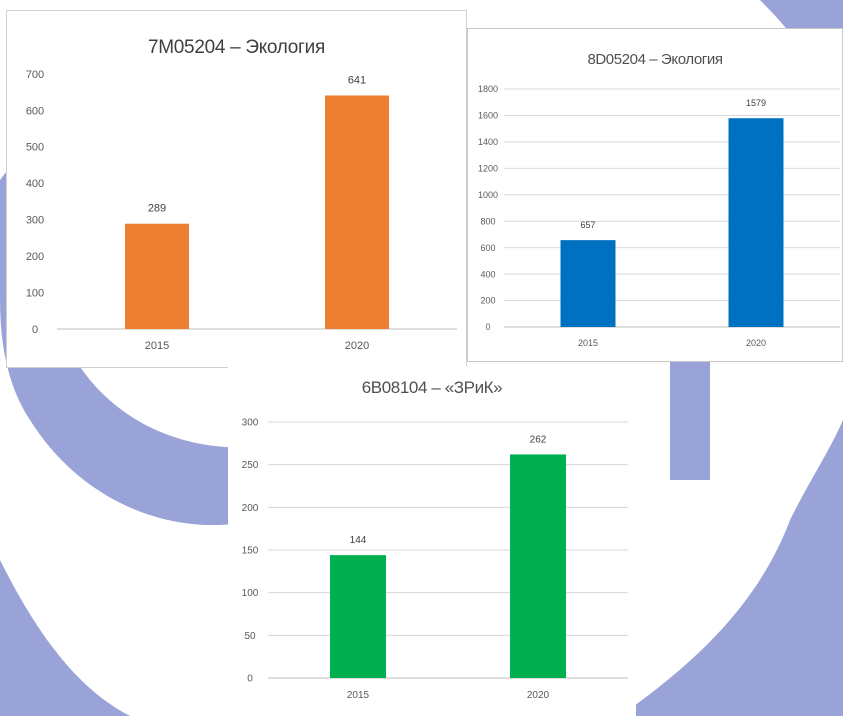 The width and height of the screenshot is (843, 716). What do you see at coordinates (488, 89) in the screenshot?
I see `y-tick-label-8d05204-9: 1800` at bounding box center [488, 89].